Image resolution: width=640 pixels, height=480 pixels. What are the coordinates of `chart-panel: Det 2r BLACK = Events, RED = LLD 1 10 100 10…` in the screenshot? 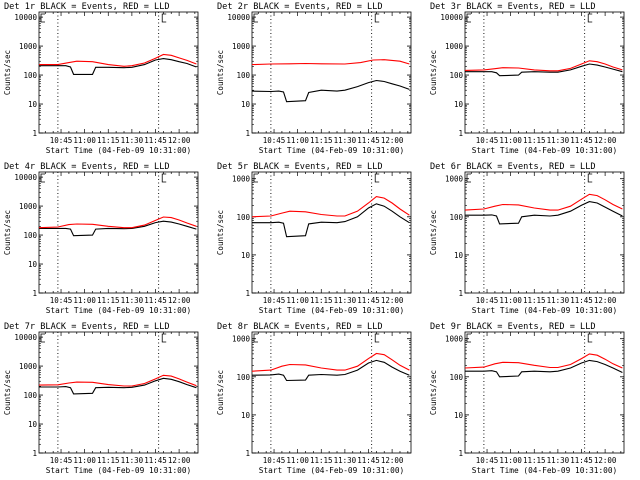 It's located at (319, 80).